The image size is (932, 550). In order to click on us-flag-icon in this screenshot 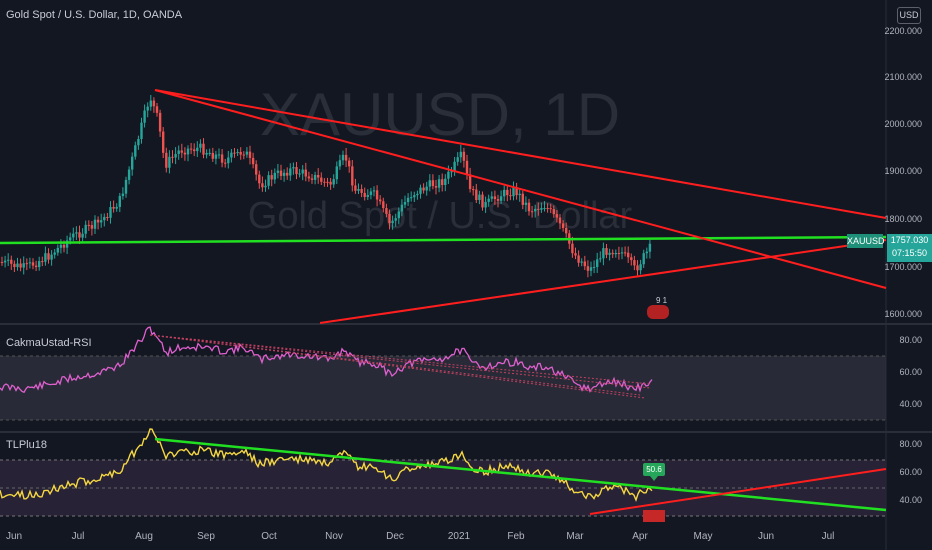, I will do `click(658, 312)`.